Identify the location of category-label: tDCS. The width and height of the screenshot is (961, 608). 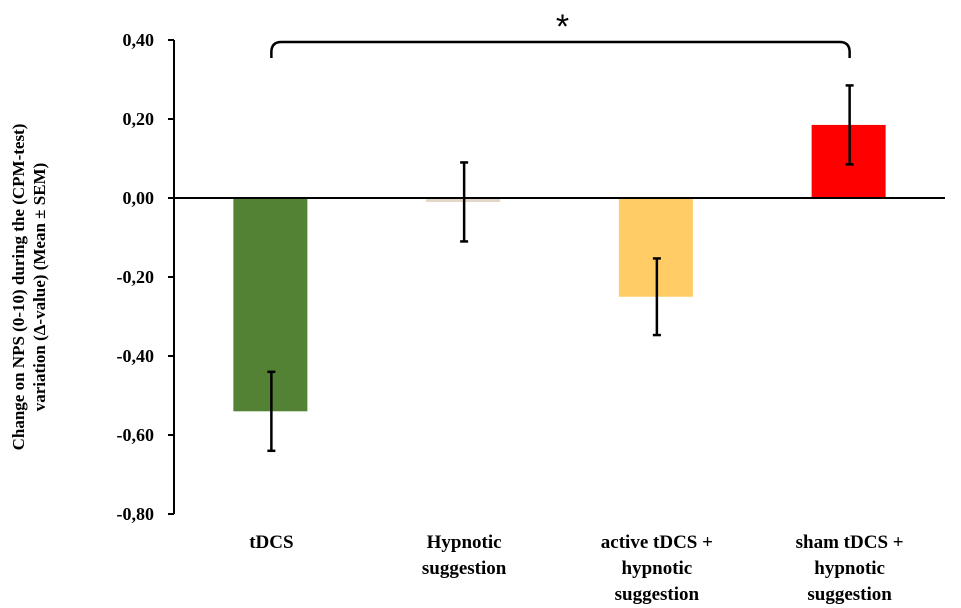
(271, 542).